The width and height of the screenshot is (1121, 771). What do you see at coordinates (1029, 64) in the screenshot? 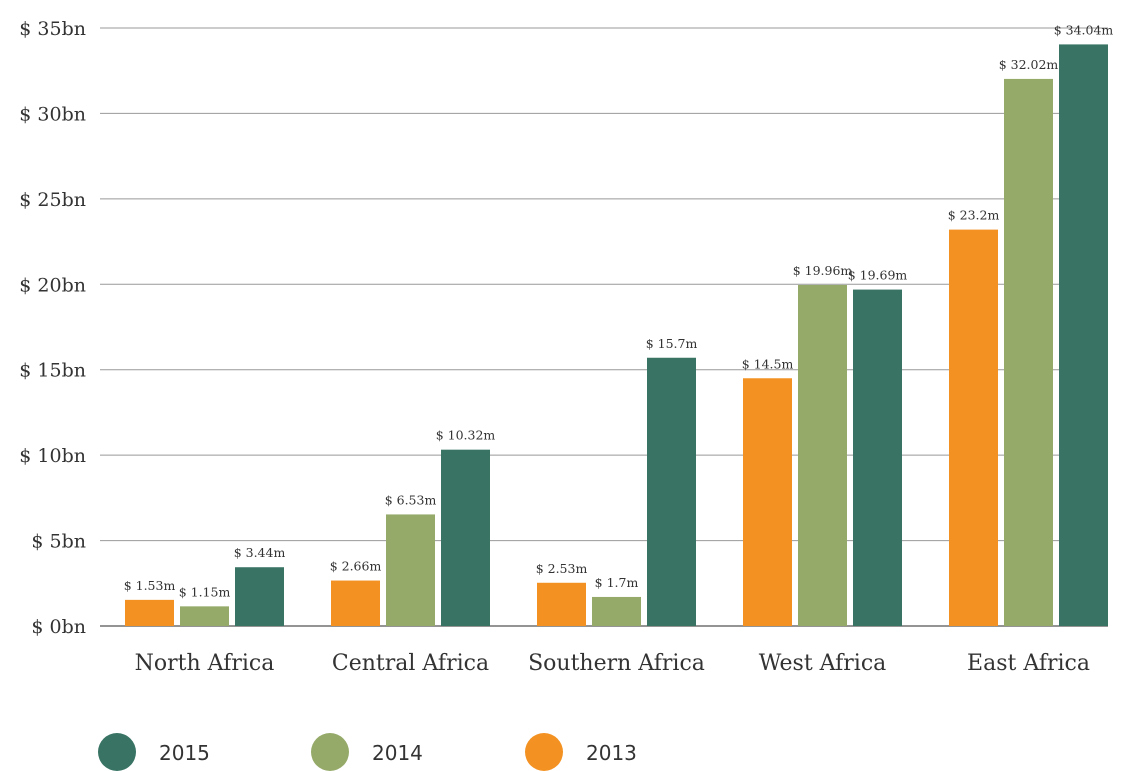
I see `data-label: $ 32.02m` at bounding box center [1029, 64].